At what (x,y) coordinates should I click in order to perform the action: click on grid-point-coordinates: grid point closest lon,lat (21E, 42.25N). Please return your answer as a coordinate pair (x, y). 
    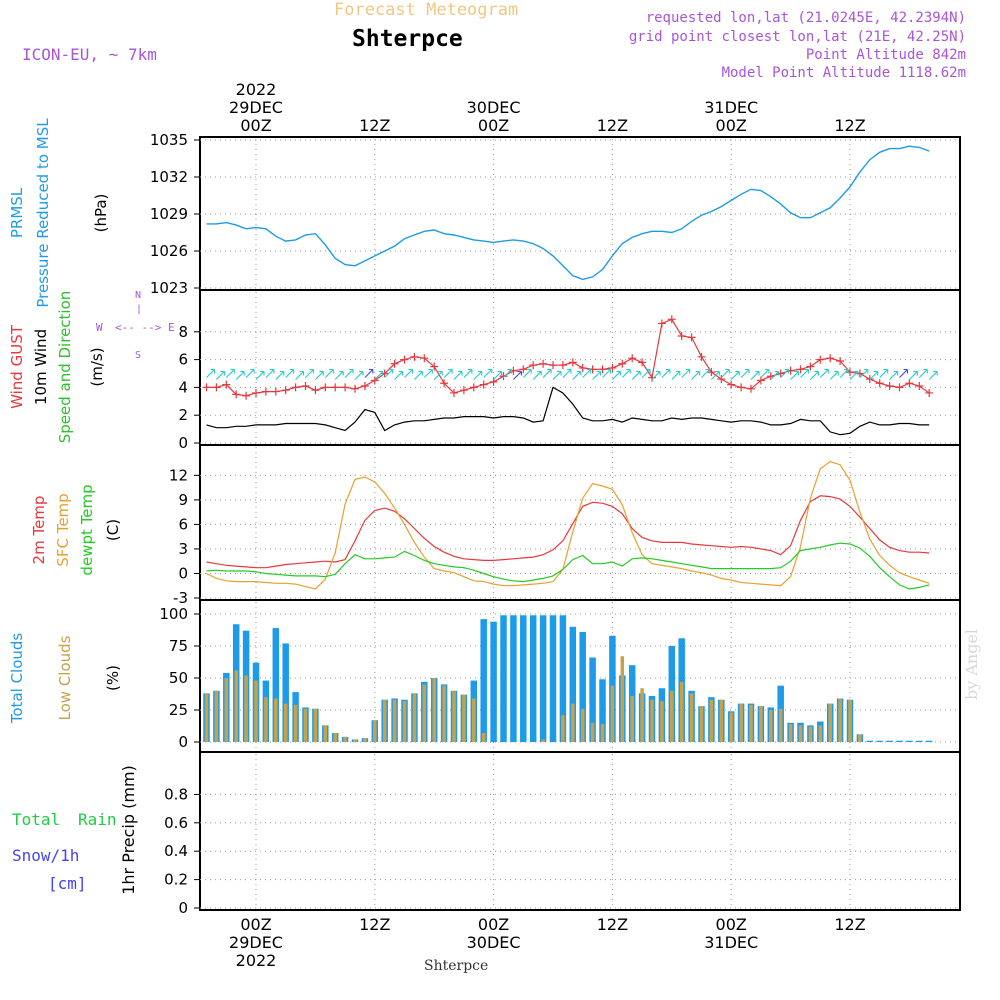
    Looking at the image, I should click on (797, 37).